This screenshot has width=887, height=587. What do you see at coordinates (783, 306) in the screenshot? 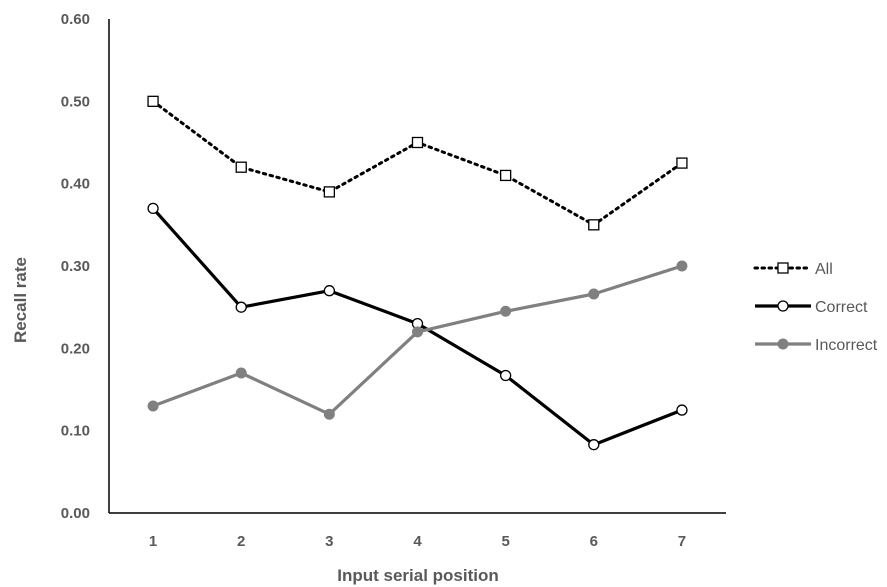
I see `legend-marker-correct` at bounding box center [783, 306].